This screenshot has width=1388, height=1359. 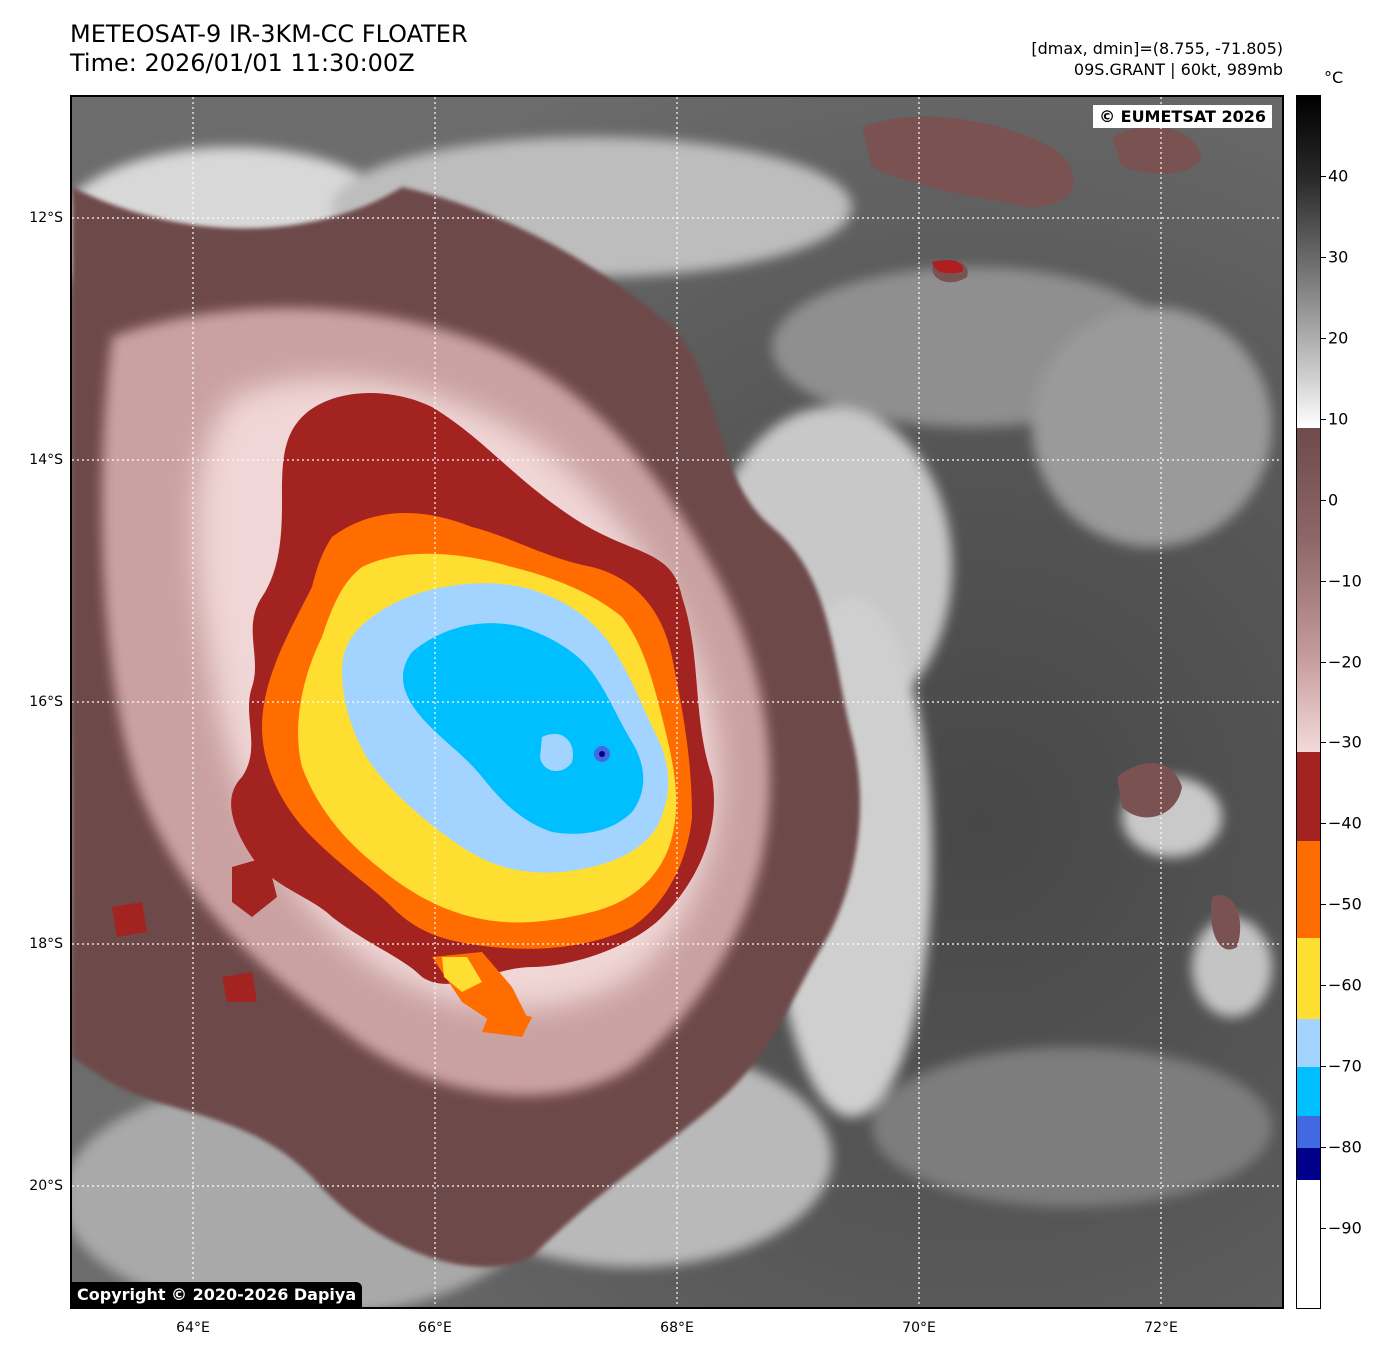 What do you see at coordinates (1345, 662) in the screenshot?
I see `colorbar-tick-label: −20` at bounding box center [1345, 662].